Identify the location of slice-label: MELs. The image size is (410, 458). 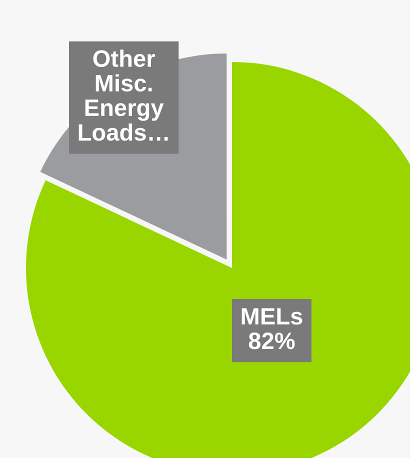
(272, 316).